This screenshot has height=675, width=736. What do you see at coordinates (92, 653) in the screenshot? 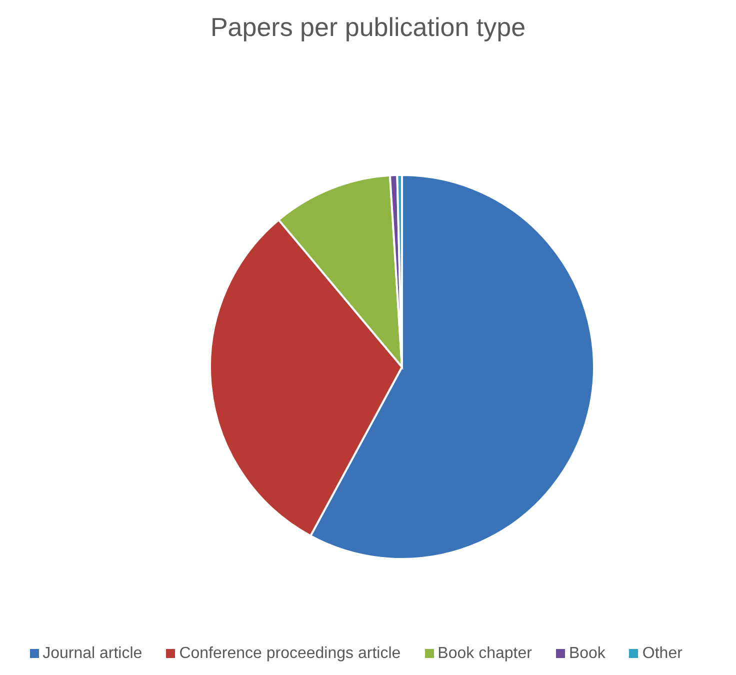
I see `legend-label: Journal article` at bounding box center [92, 653].